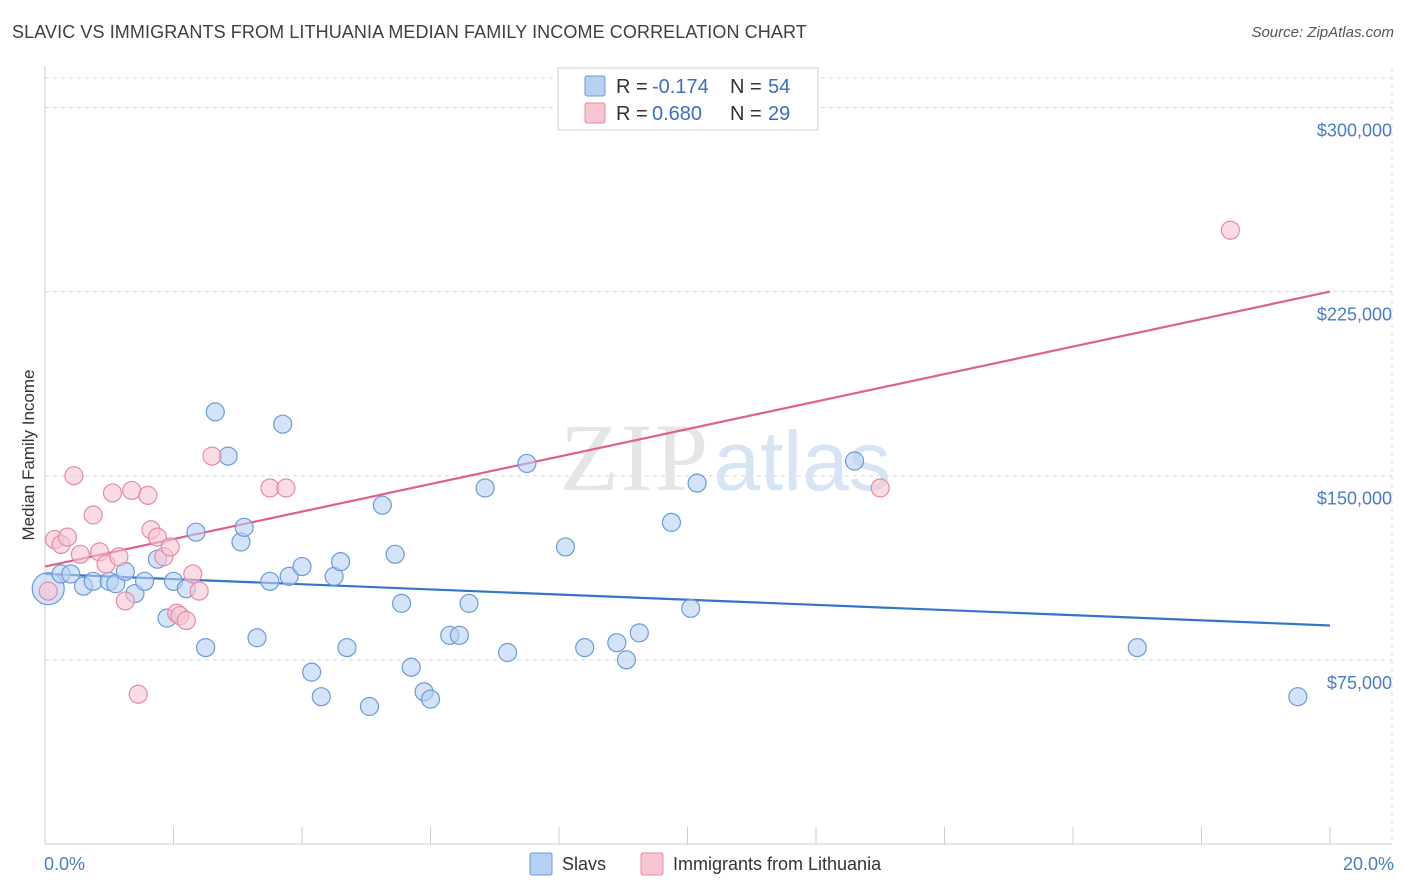 The width and height of the screenshot is (1406, 892). Describe the element at coordinates (779, 114) in the screenshot. I see `legend-n-value-lith: 29` at that location.